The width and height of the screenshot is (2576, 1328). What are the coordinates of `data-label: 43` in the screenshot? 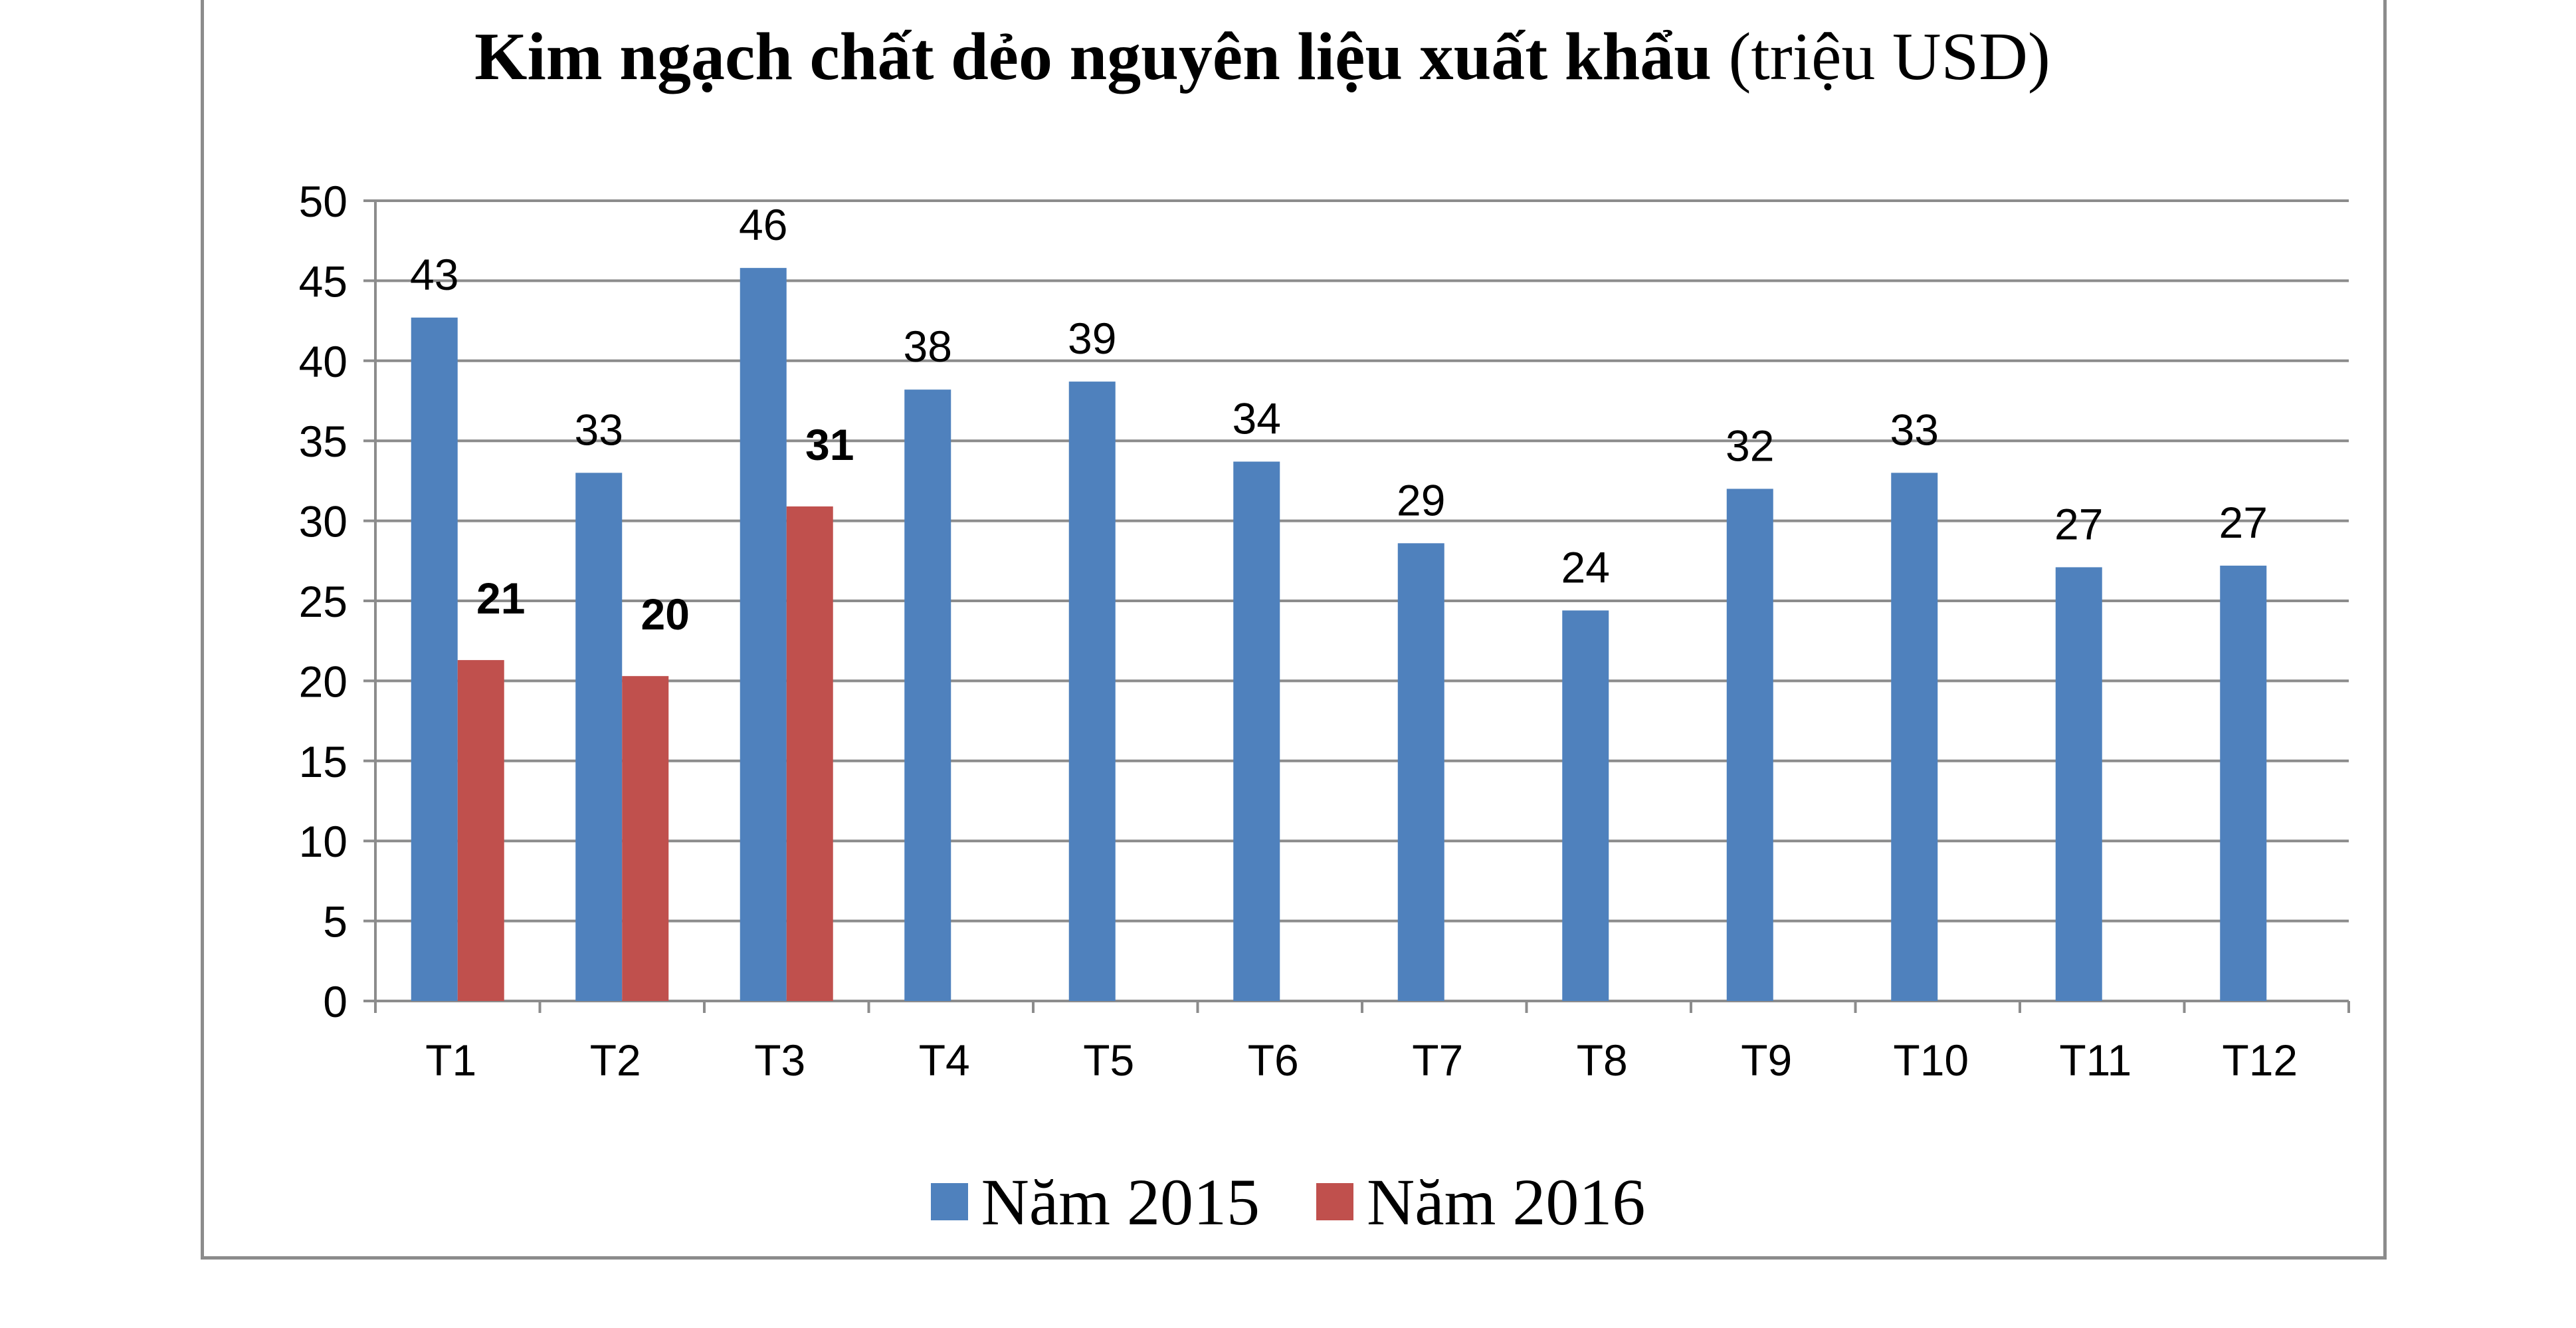 It's located at (434, 274).